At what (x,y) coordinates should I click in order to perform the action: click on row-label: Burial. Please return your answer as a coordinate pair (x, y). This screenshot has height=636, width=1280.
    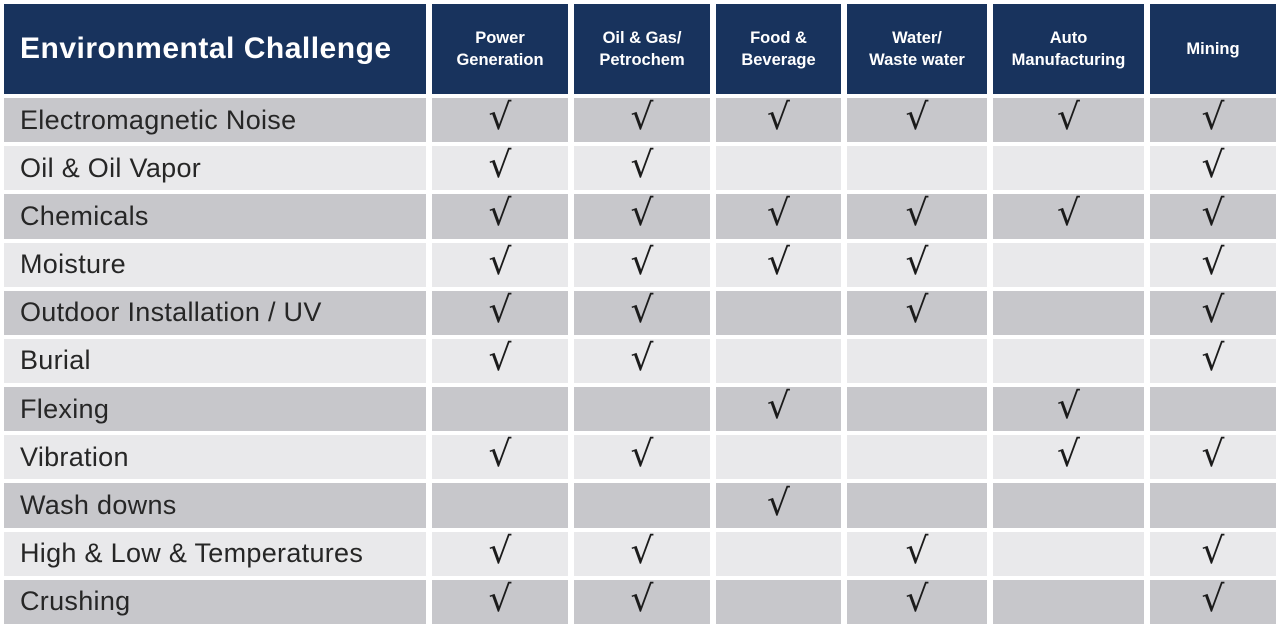
    Looking at the image, I should click on (215, 361).